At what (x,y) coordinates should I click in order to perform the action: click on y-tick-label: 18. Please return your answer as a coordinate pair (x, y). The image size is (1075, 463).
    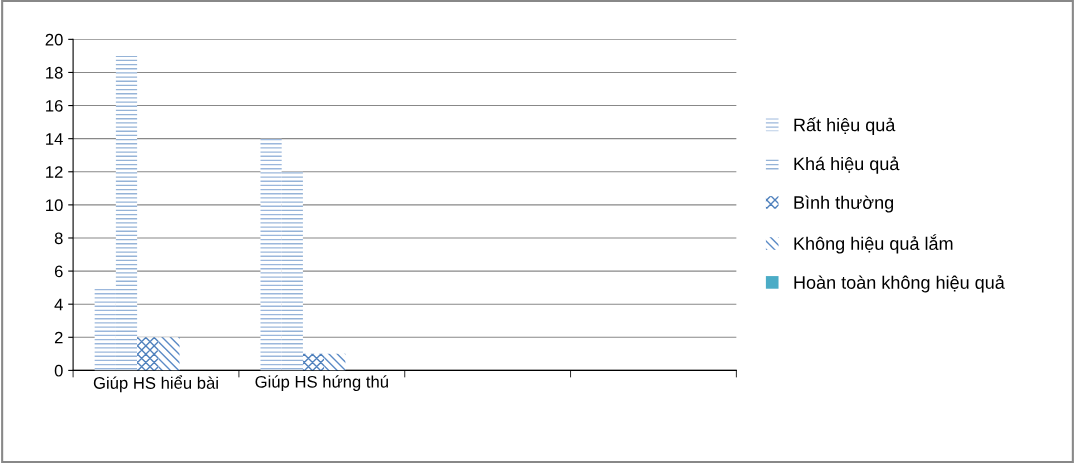
    Looking at the image, I should click on (54, 72).